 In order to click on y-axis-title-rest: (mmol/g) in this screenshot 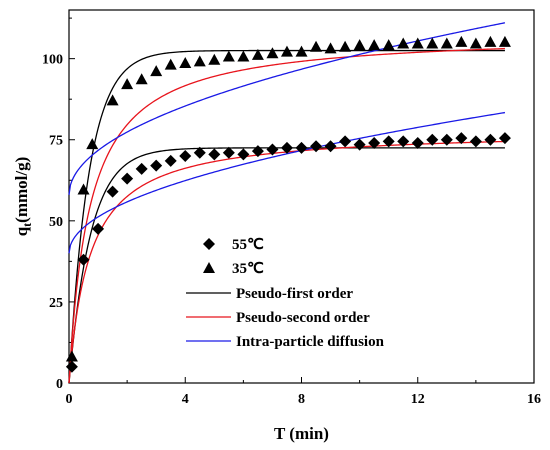, I will do `click(21, 190)`.